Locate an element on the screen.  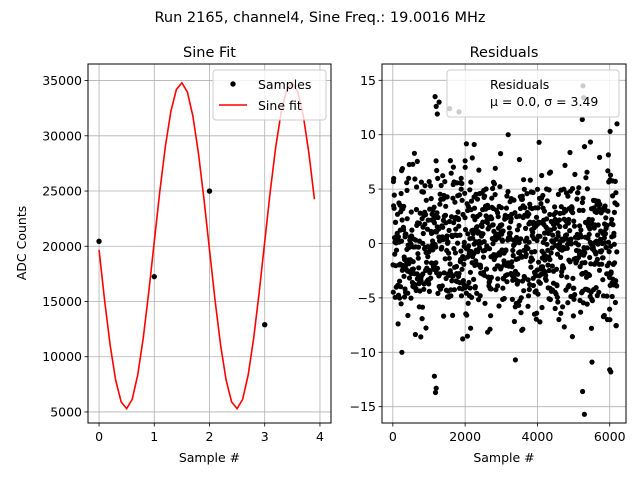
sine-fit-xtick-label: 4 is located at coordinates (320, 436).